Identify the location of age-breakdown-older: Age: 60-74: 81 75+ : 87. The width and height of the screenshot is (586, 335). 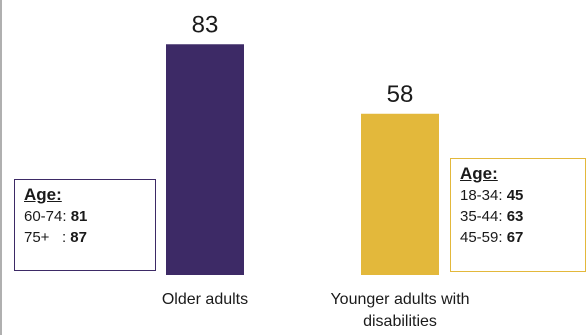
(85, 225).